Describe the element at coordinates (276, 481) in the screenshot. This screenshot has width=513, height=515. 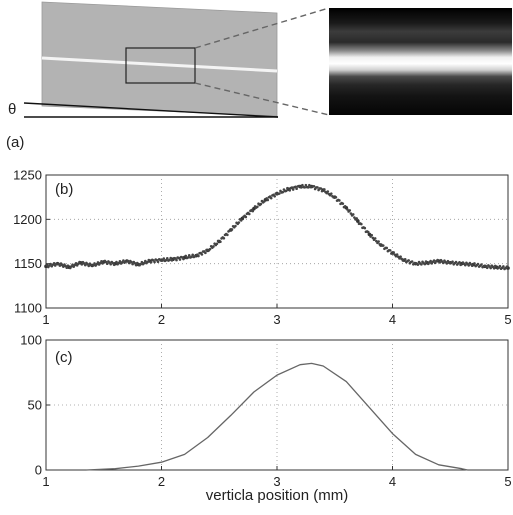
I see `x-tick-label: 3` at that location.